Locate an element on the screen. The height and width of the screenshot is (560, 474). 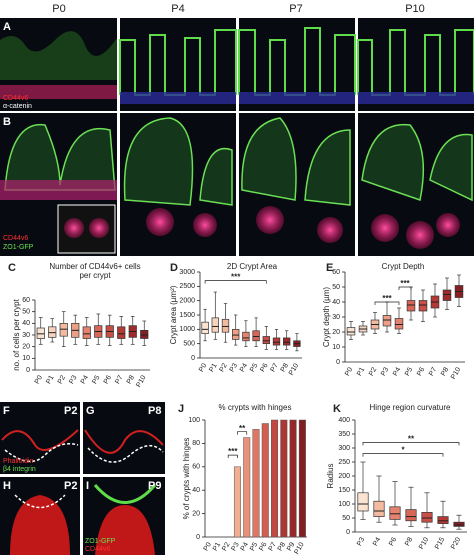
chart-title: 2D Crypt Area is located at coordinates (252, 266).